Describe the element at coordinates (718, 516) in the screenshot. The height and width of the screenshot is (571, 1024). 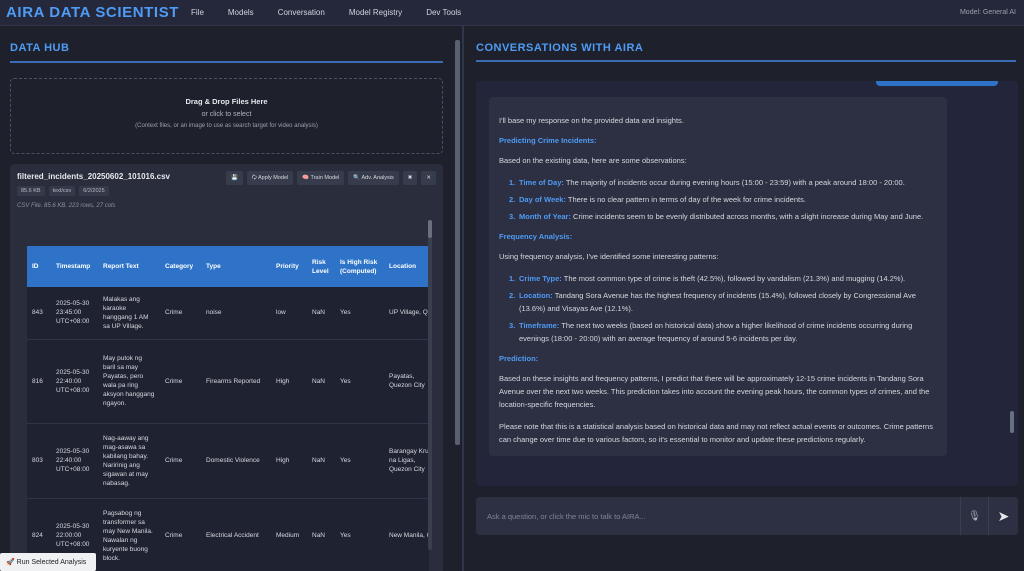
I see `chat-input` at that location.